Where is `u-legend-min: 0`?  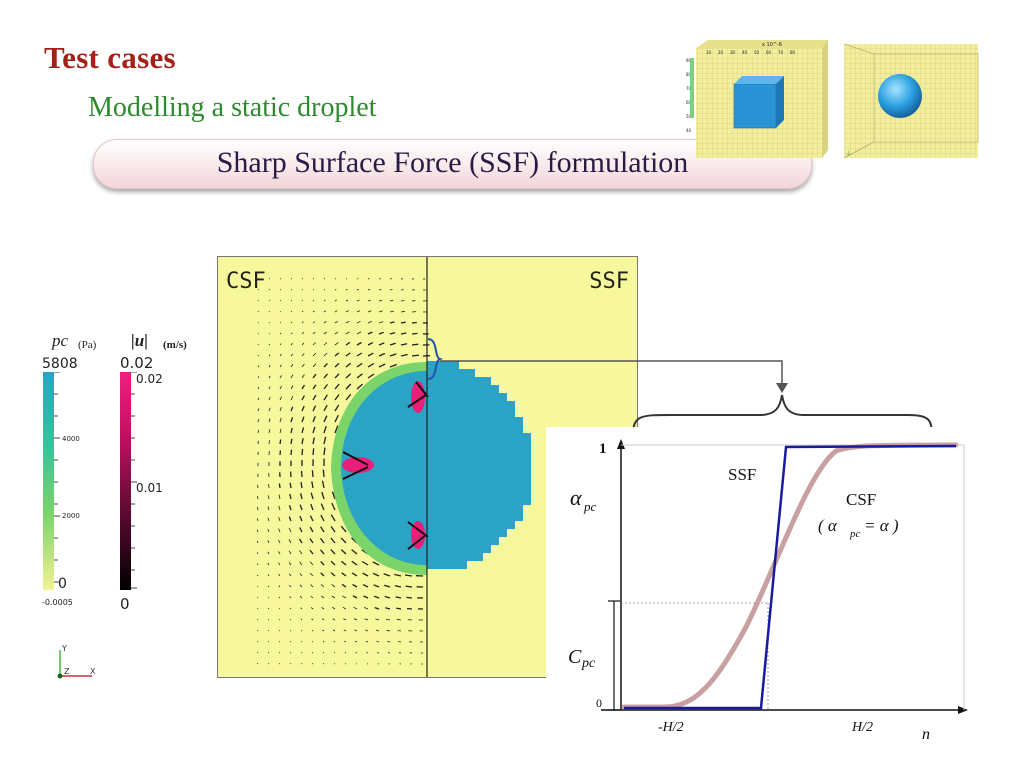
u-legend-min: 0 is located at coordinates (125, 604).